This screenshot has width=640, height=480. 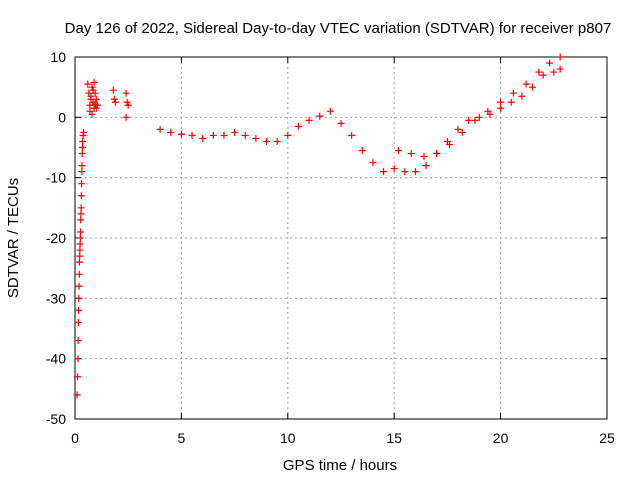 I want to click on x-tick-label: 5, so click(x=182, y=438).